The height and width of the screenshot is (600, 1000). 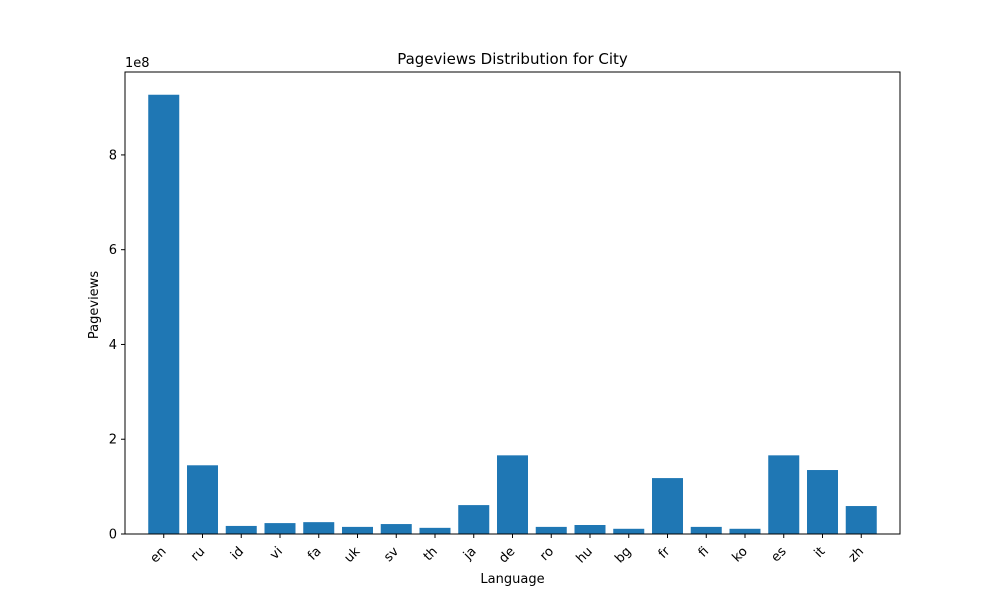 I want to click on x-tick-label: fa, so click(x=314, y=553).